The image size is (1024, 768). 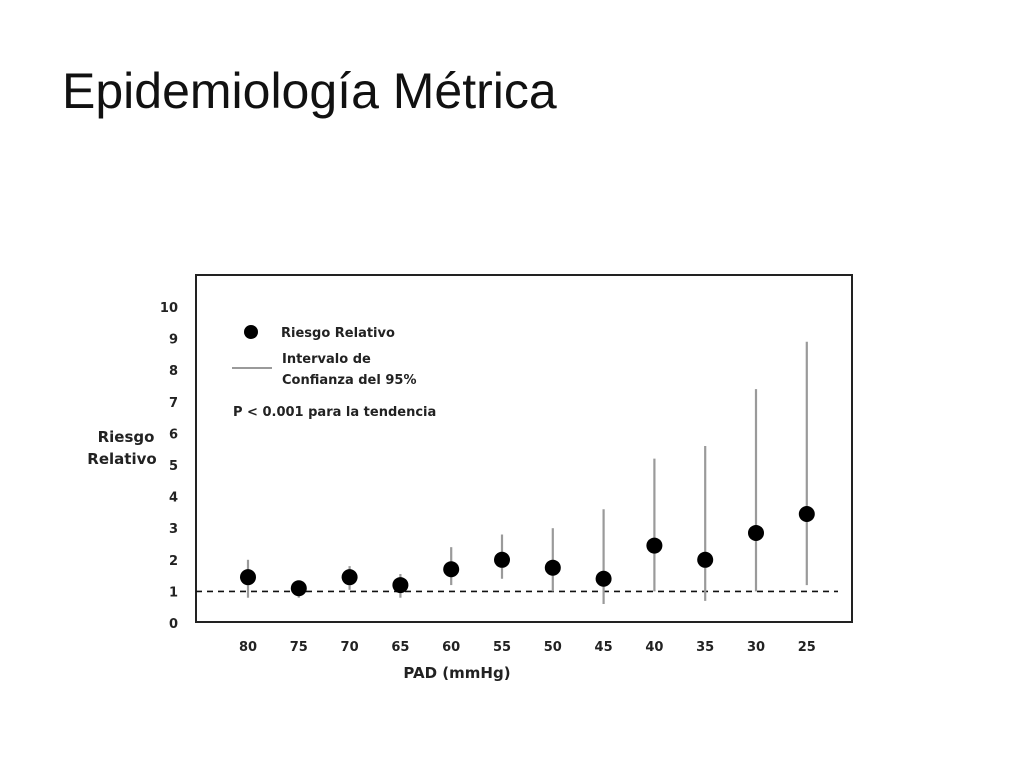 I want to click on x-tick-label: 70, so click(x=350, y=647).